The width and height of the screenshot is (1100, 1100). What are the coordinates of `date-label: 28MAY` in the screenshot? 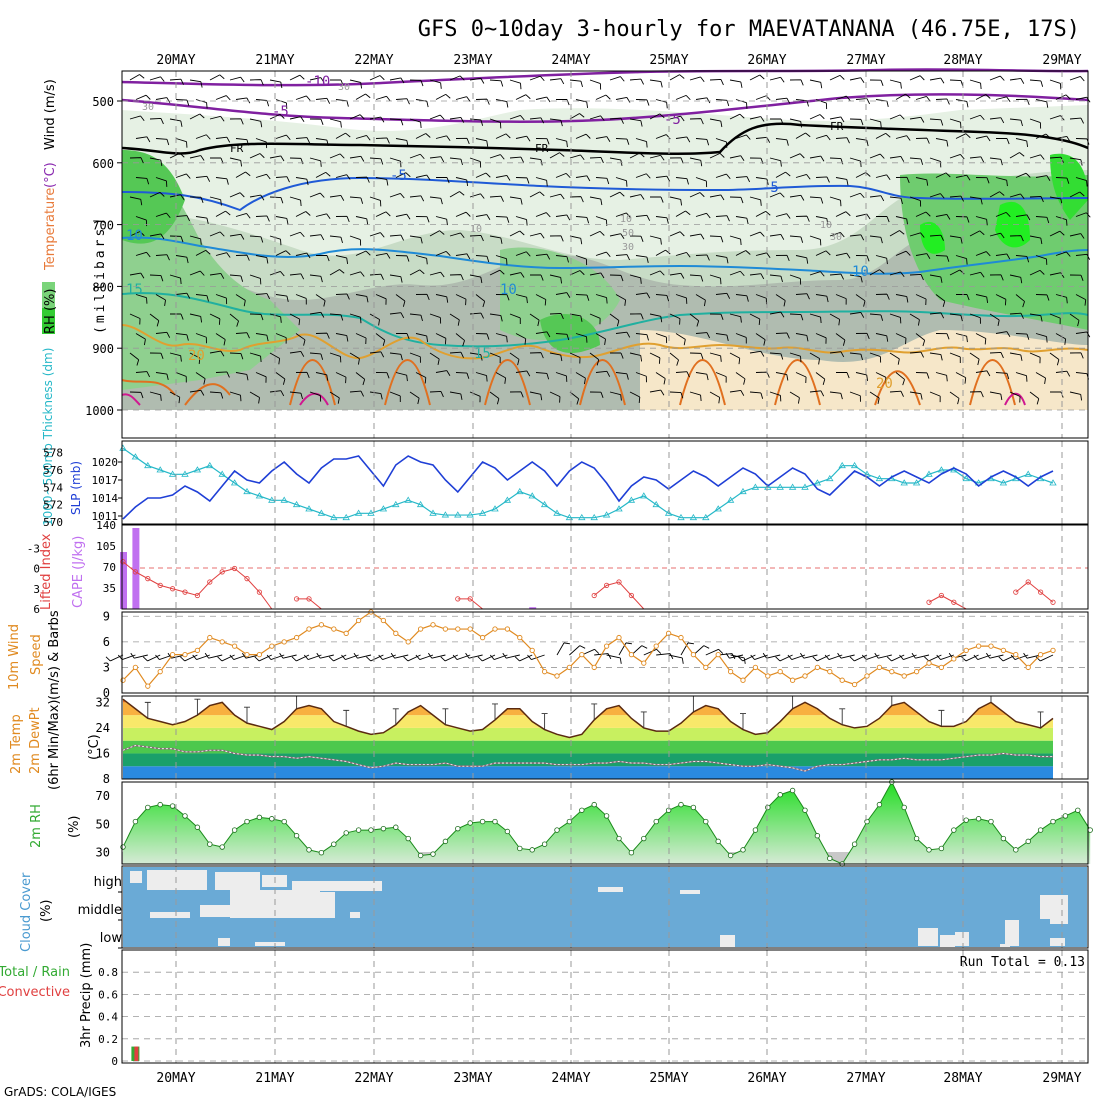 It's located at (962, 60).